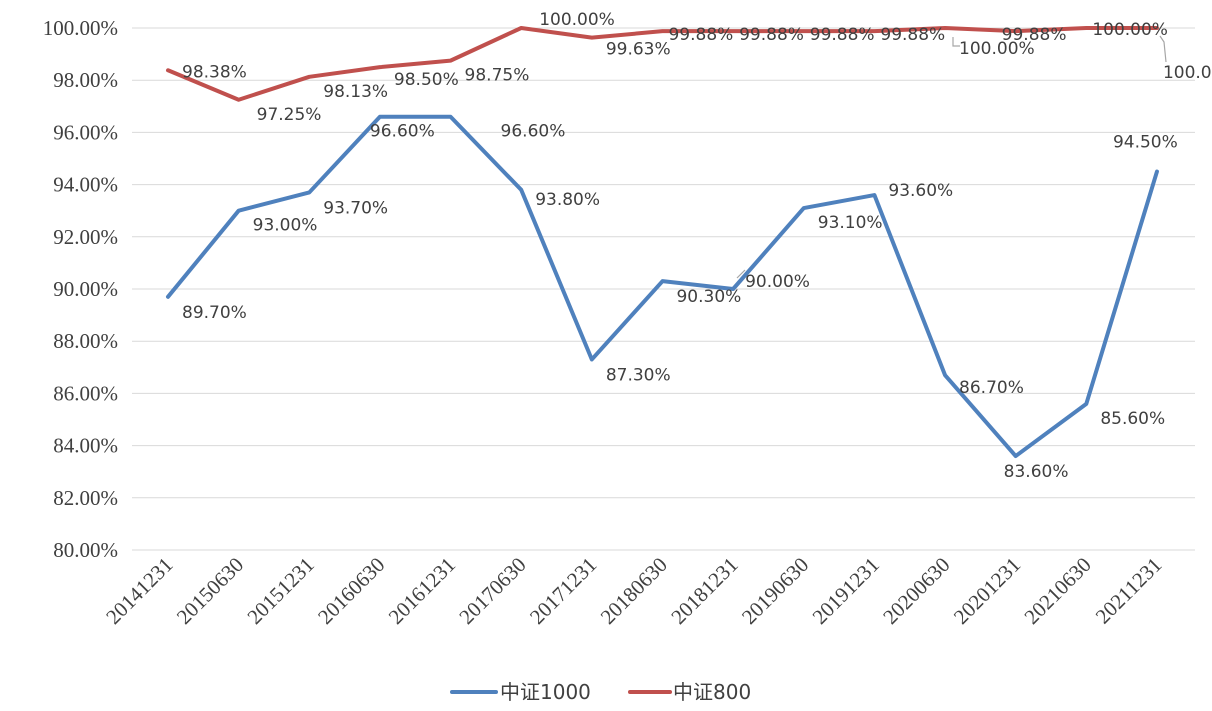 This screenshot has height=711, width=1212. What do you see at coordinates (85, 237) in the screenshot?
I see `y-tick-label: 92.00%` at bounding box center [85, 237].